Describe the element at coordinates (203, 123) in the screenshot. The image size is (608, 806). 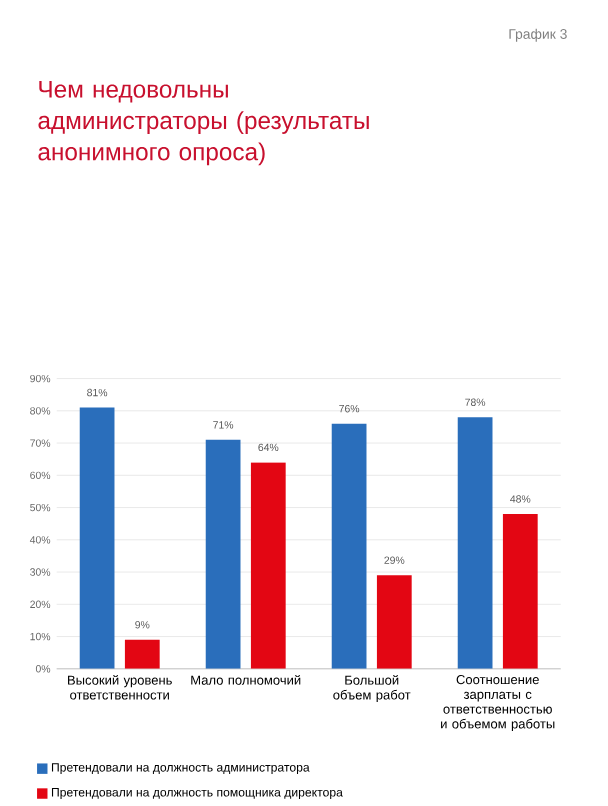
I see `chart-title: Чем недовольны администраторы (результаты анонимного опроса)` at that location.